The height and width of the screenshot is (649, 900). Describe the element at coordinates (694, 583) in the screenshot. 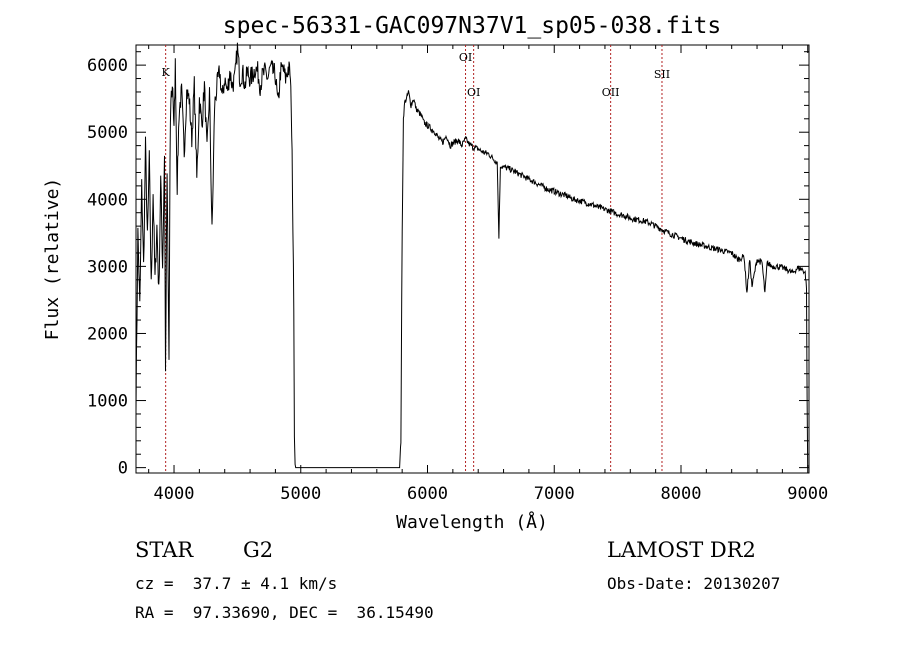

I see `obs-date-readout: Obs-Date: 20130207` at that location.